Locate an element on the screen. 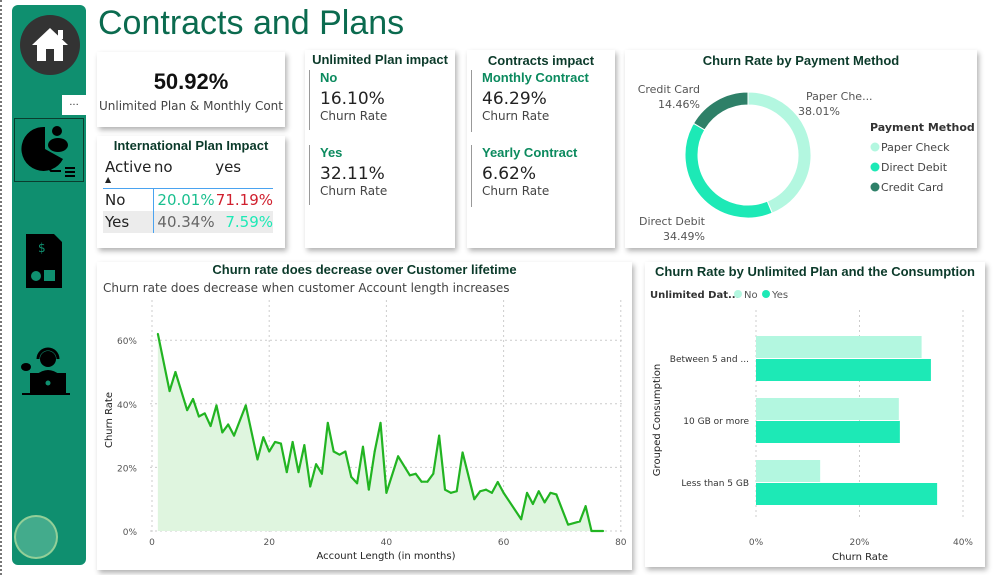 The width and height of the screenshot is (1000, 575). slice-value: 34.49% is located at coordinates (684, 236).